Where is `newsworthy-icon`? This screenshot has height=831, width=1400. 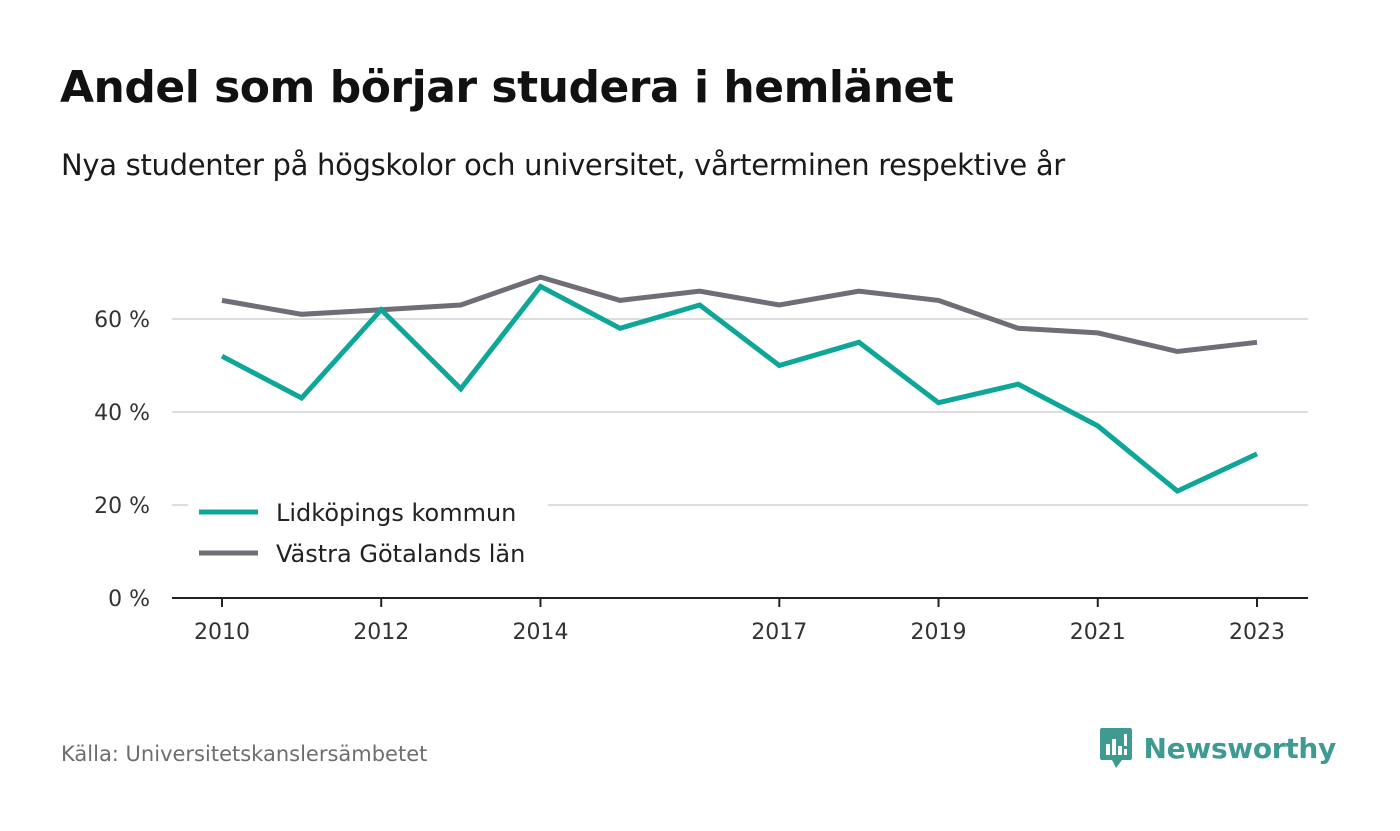 newsworthy-icon is located at coordinates (1115, 748).